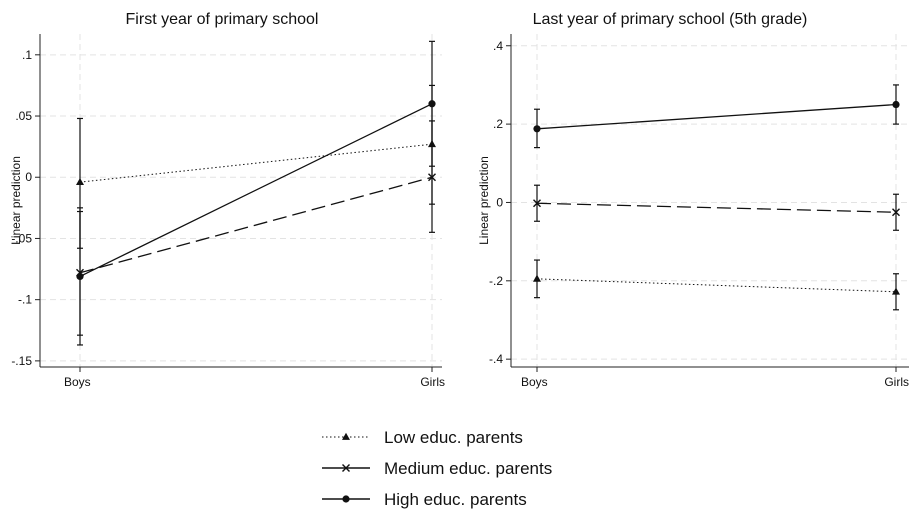 The image size is (912, 513). I want to click on y-axis-label-1: Linear prediction, so click(16, 200).